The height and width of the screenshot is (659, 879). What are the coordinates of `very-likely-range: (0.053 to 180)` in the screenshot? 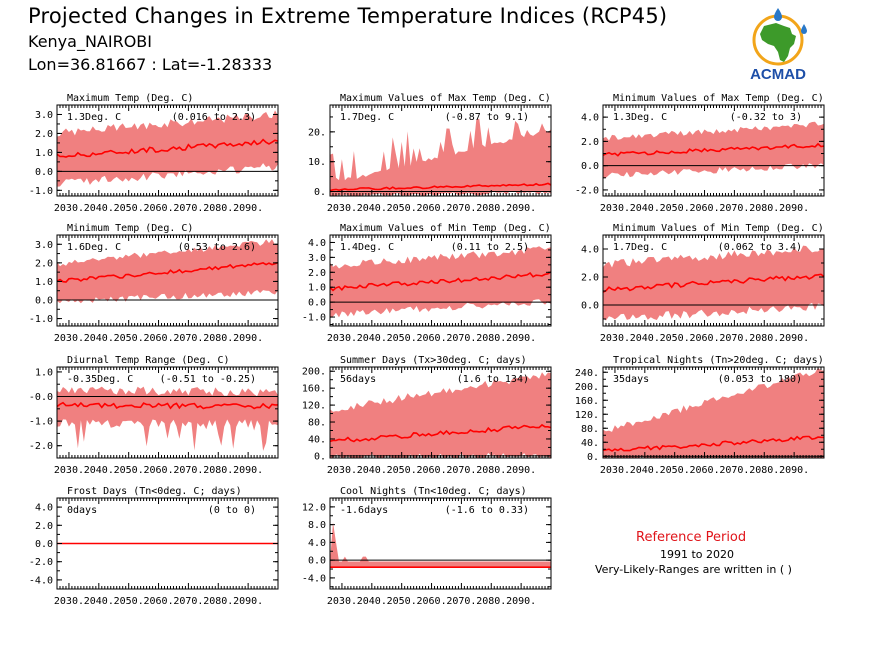 It's located at (760, 379).